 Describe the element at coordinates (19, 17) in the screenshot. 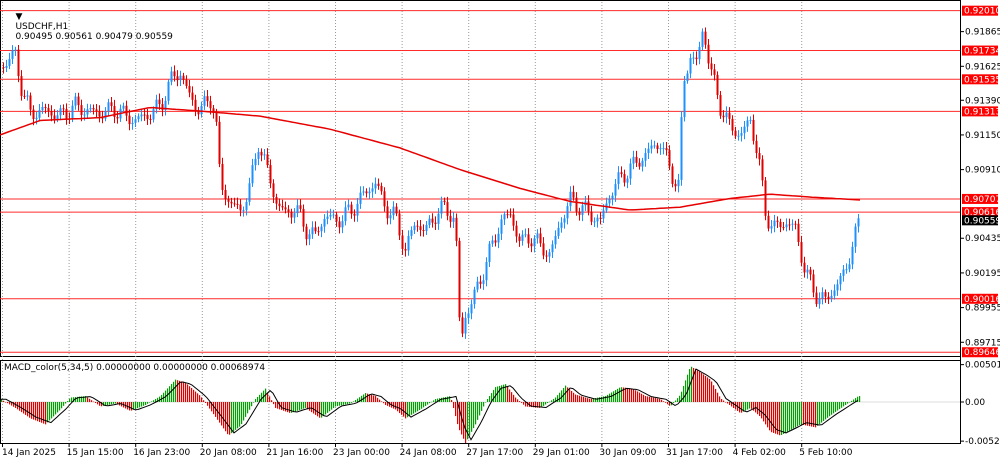

I see `caret-down-icon: ▼` at that location.